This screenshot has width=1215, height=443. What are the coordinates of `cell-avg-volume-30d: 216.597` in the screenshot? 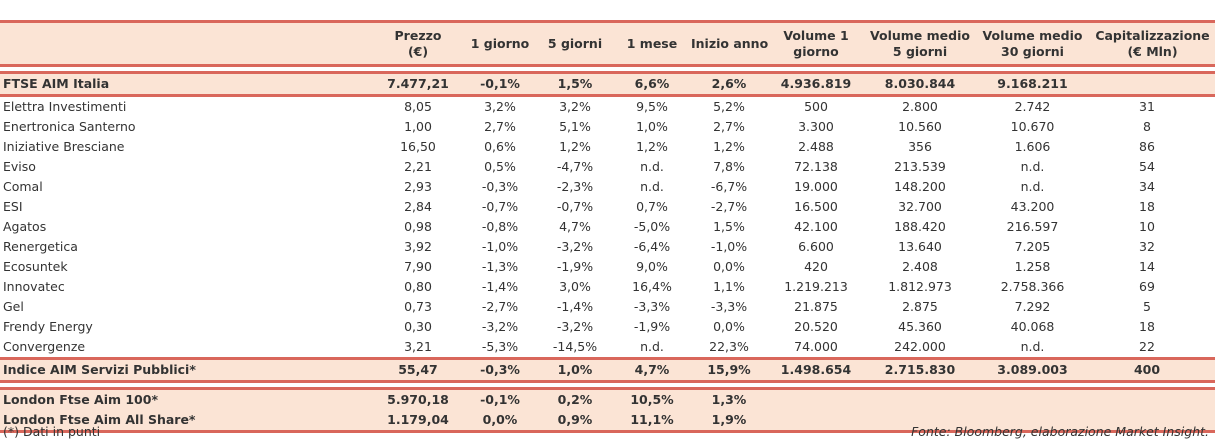 It's located at (1032, 226).